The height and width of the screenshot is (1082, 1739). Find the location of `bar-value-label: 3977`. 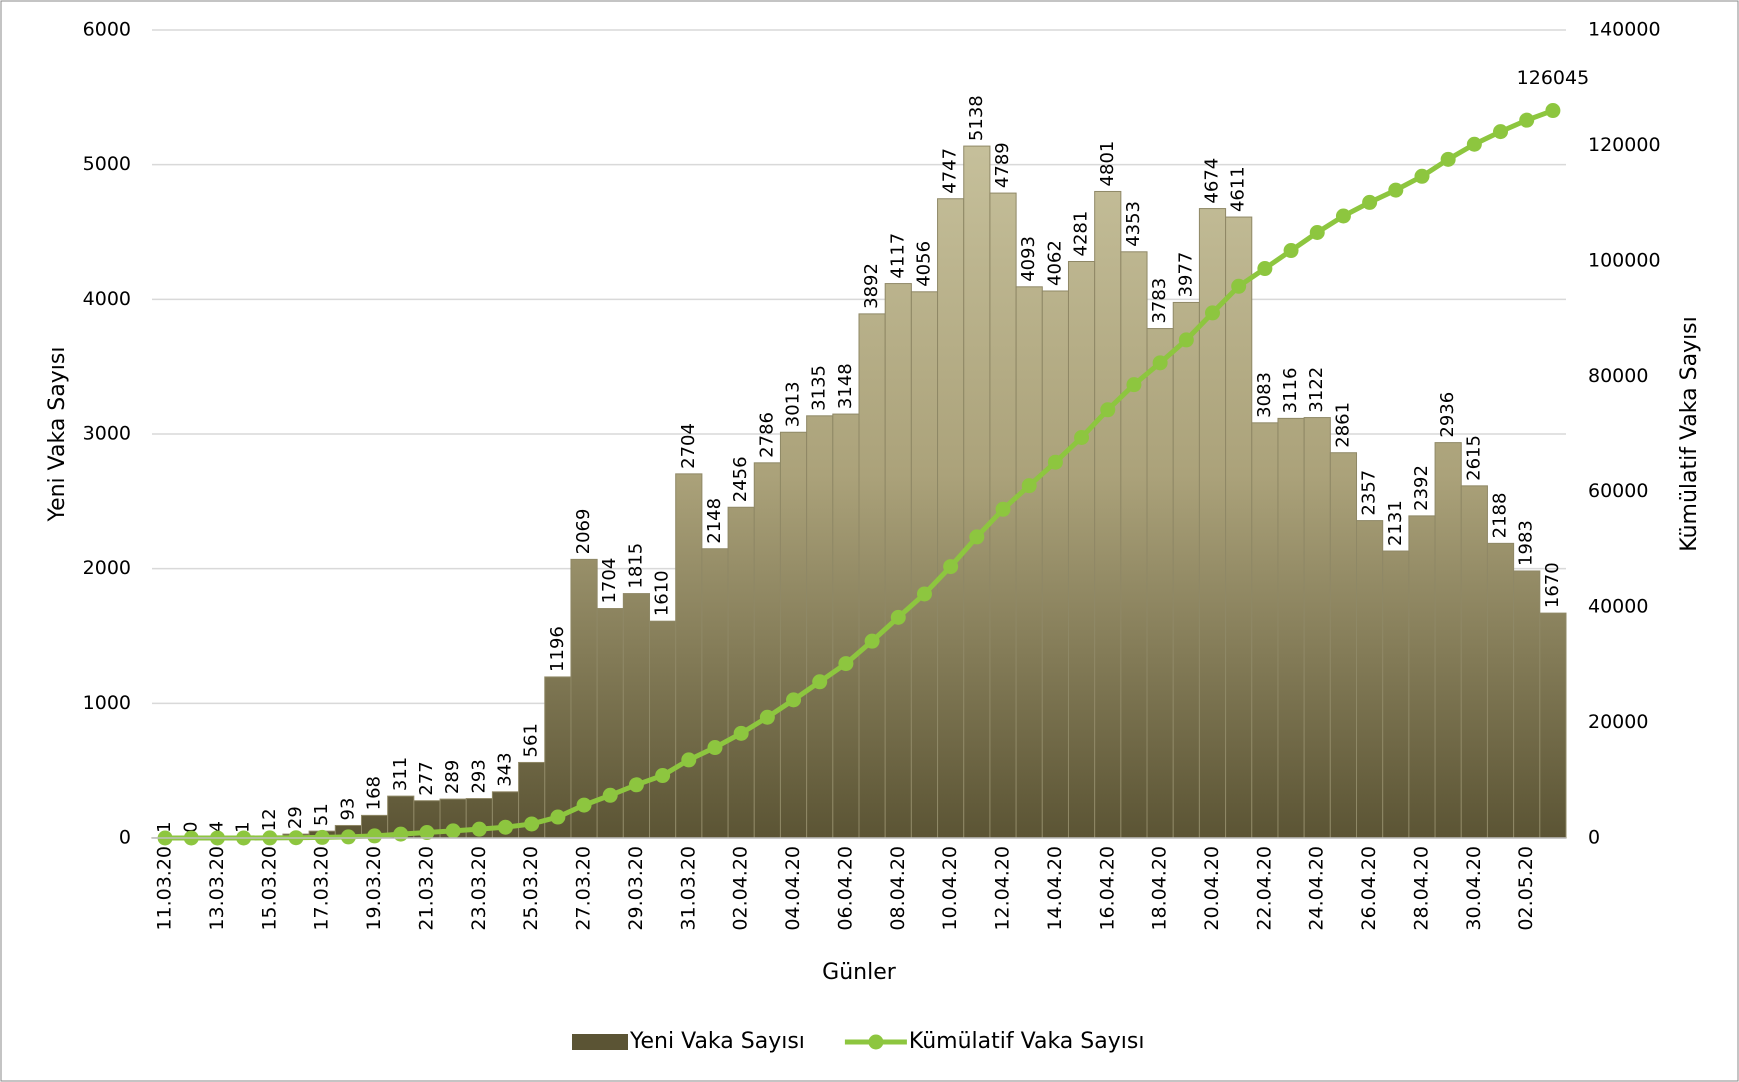

bar-value-label: 3977 is located at coordinates (1185, 275).